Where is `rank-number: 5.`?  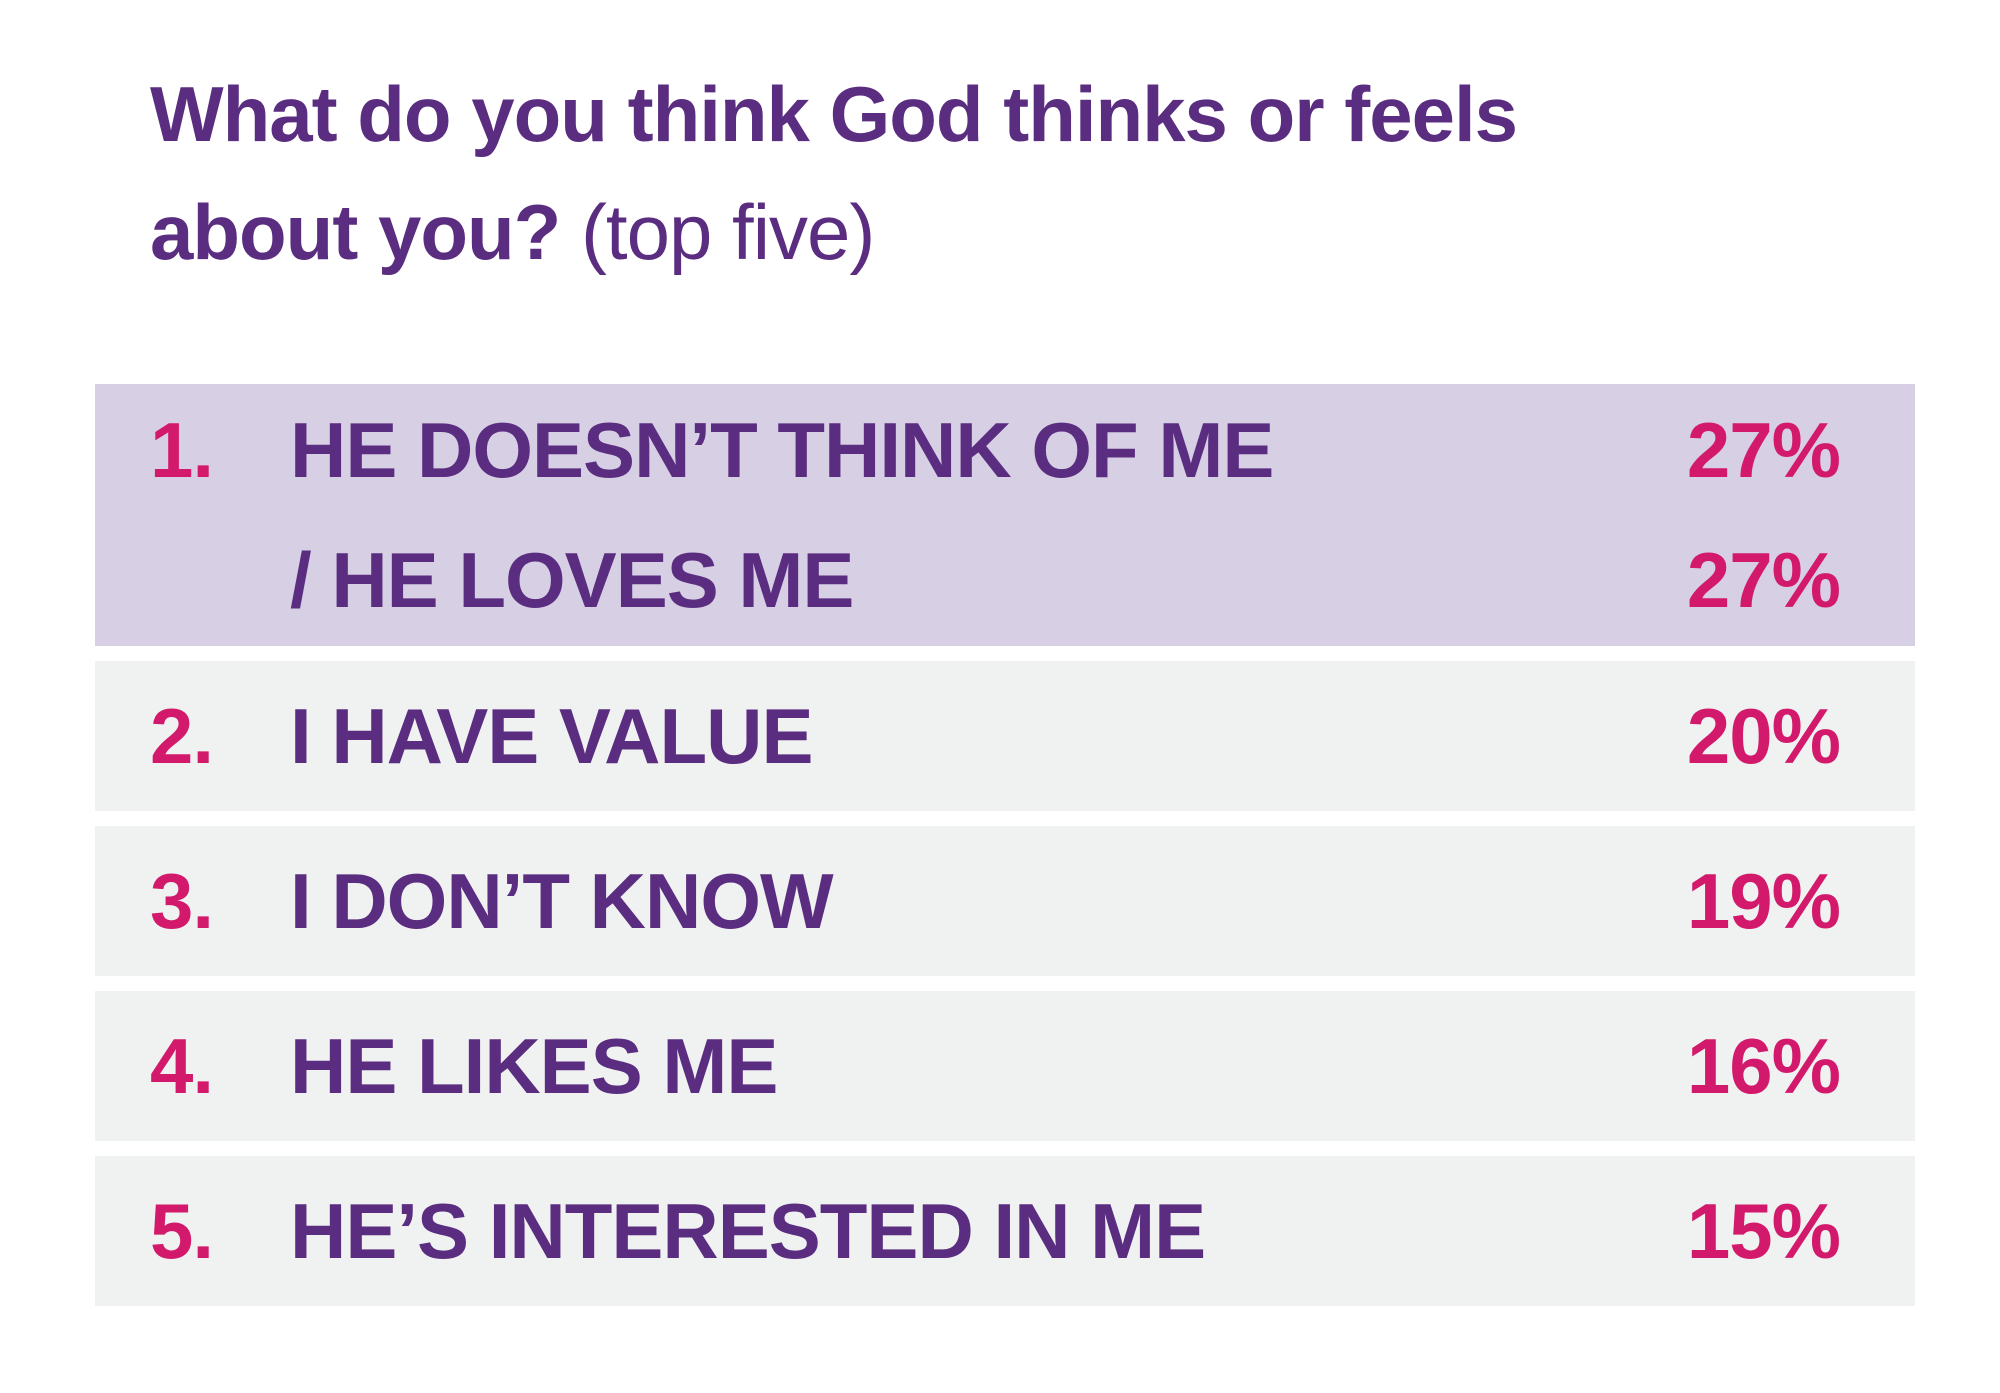
rank-number: 5. is located at coordinates (182, 1231).